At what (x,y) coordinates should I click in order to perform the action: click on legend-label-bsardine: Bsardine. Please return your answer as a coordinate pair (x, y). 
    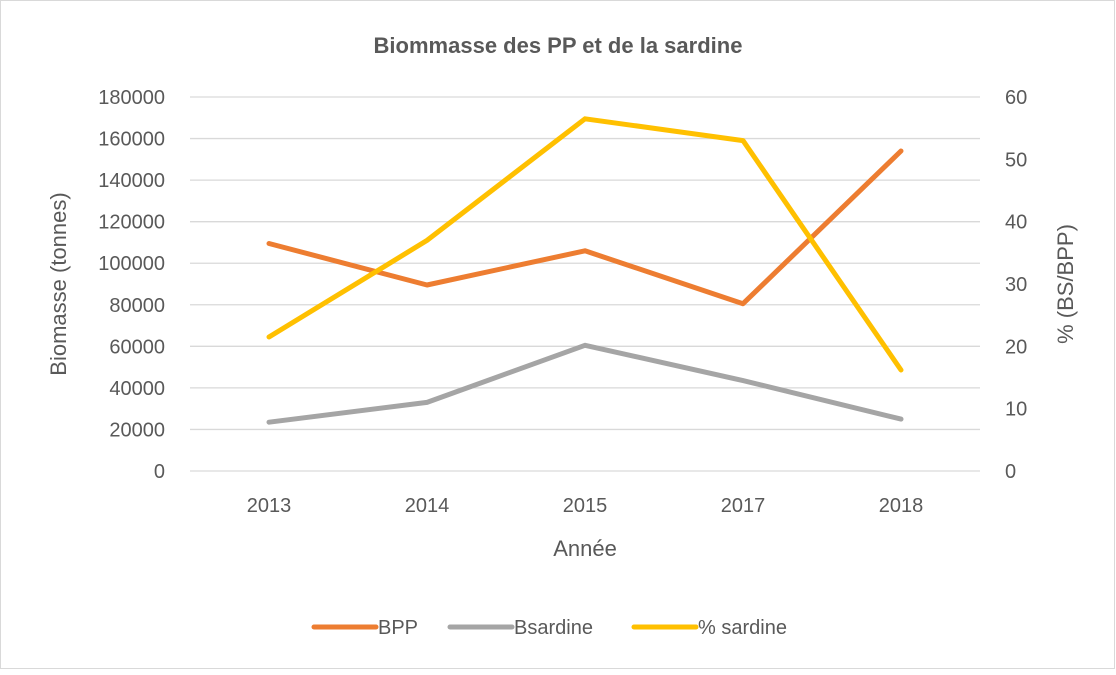
    Looking at the image, I should click on (553, 628).